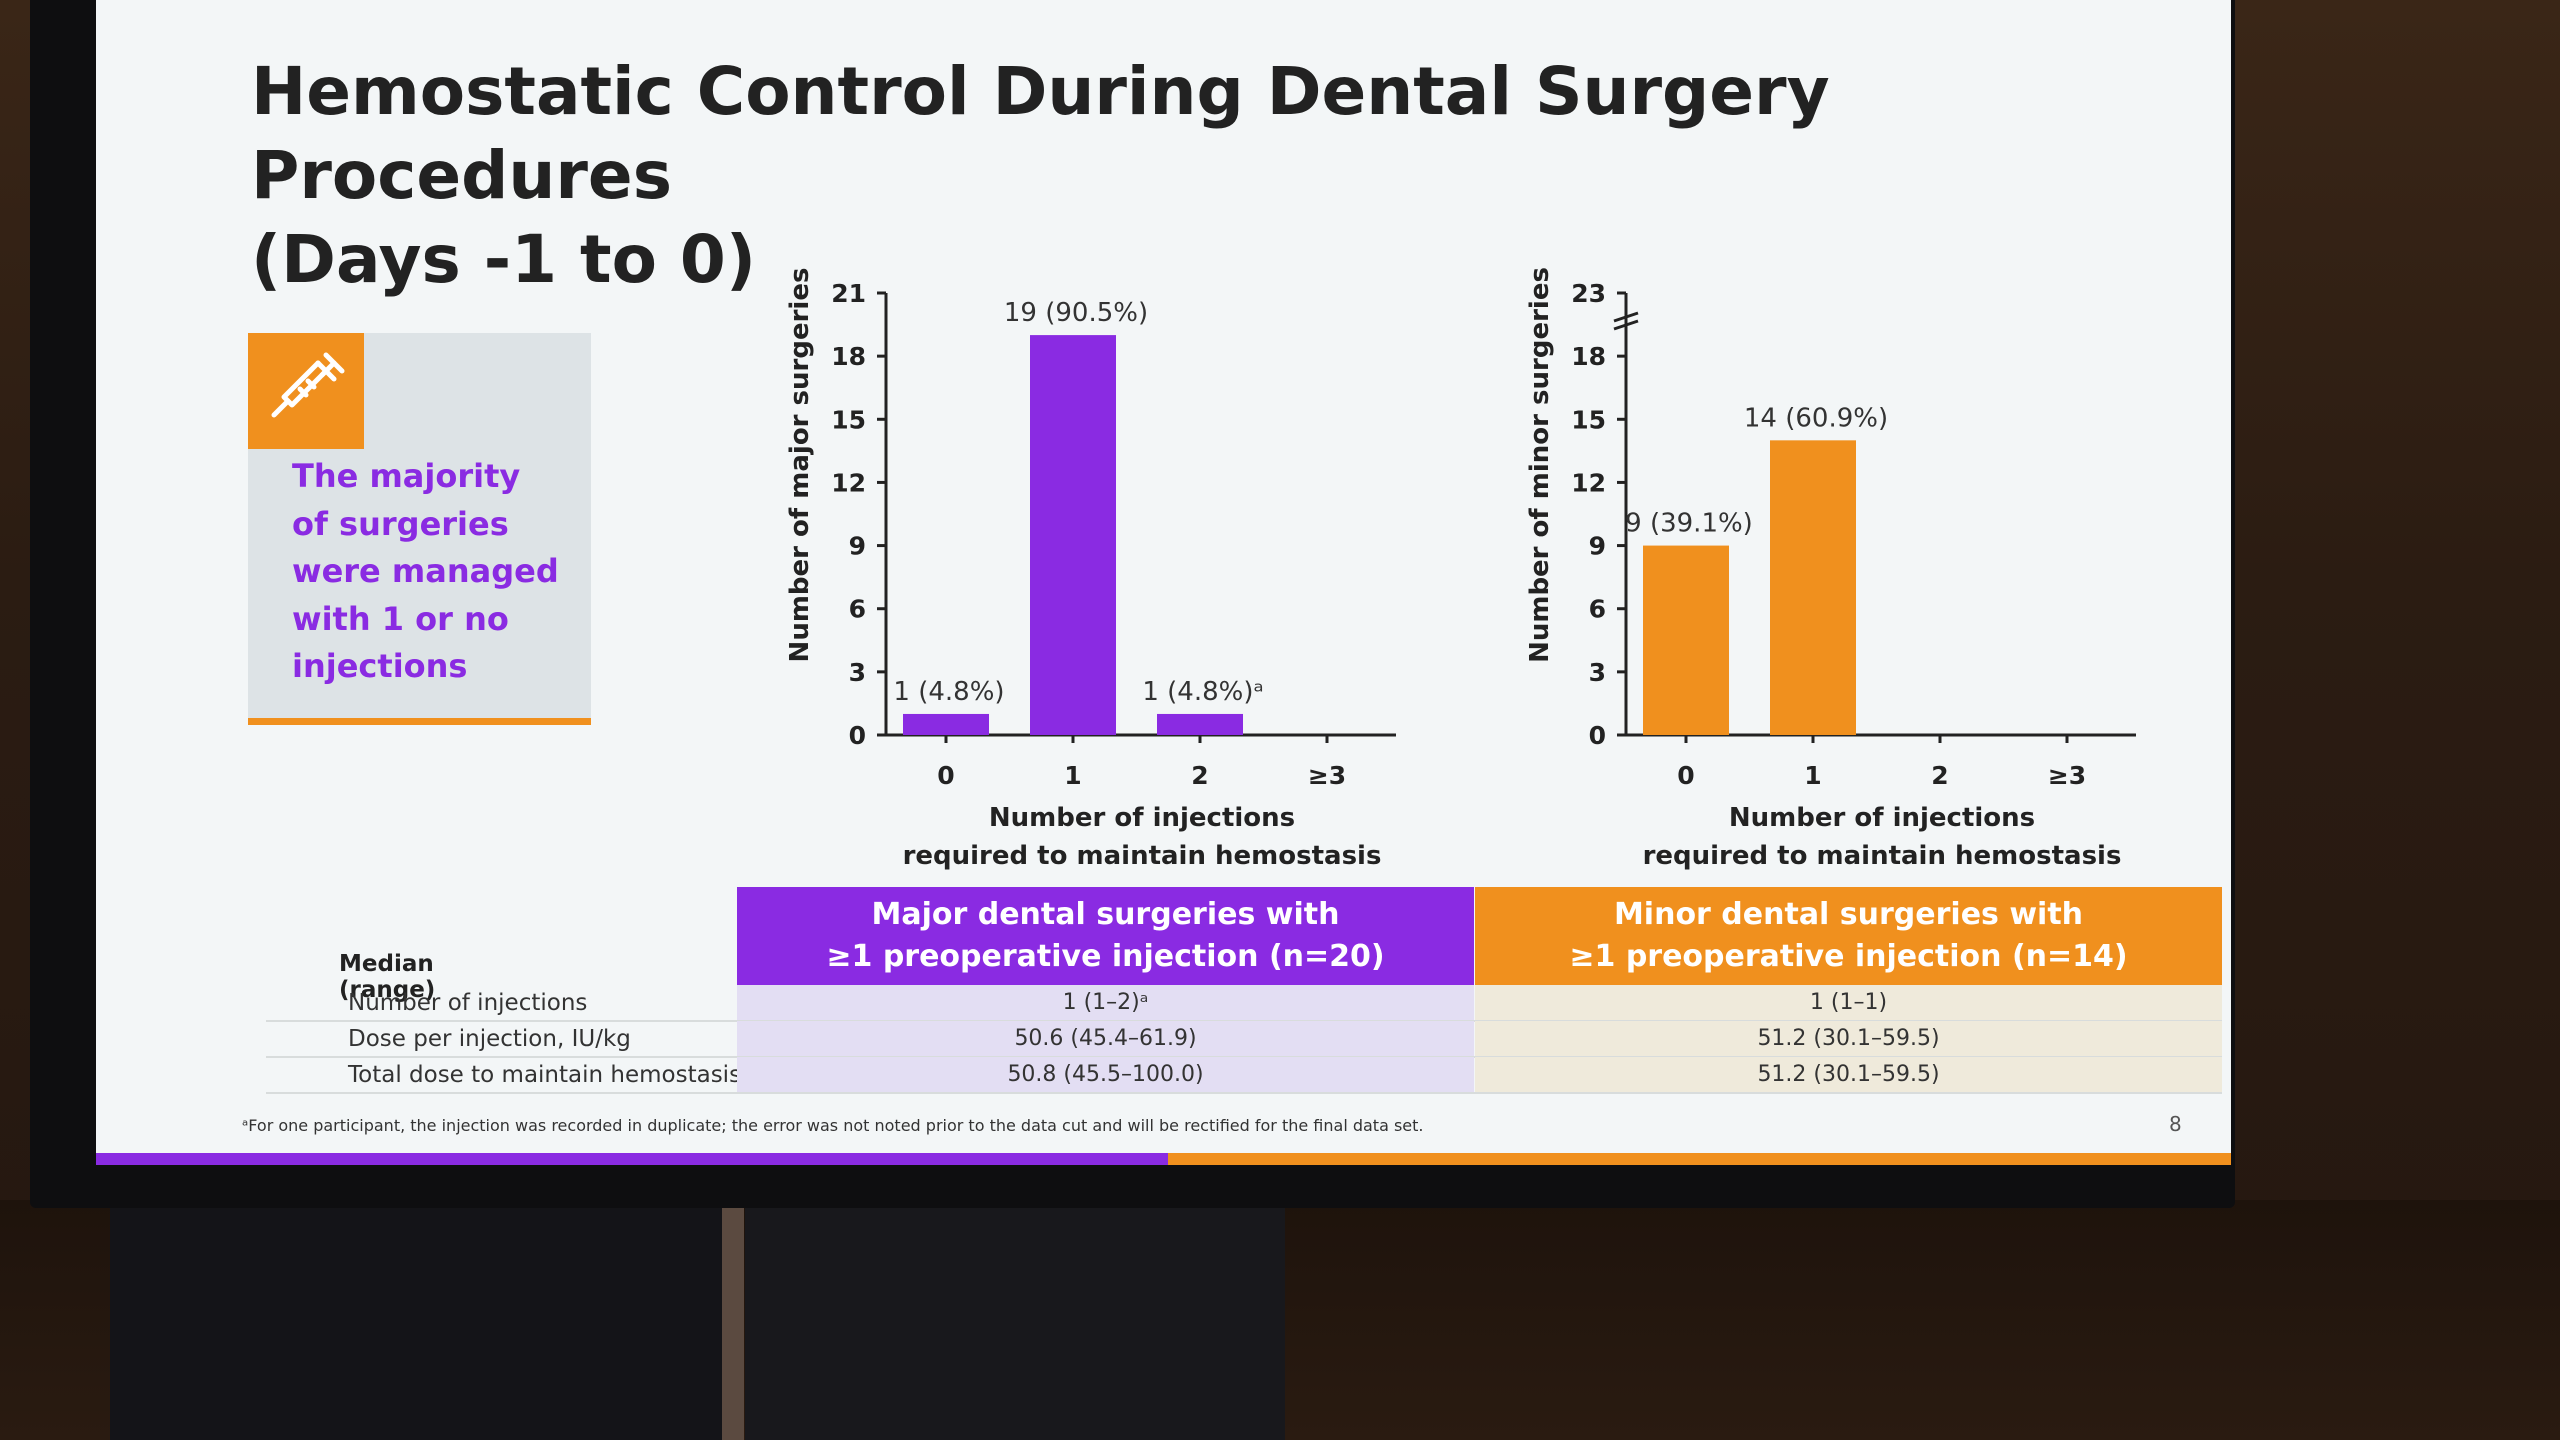  Describe the element at coordinates (380, 666) in the screenshot. I see `callout-line: injections` at that location.